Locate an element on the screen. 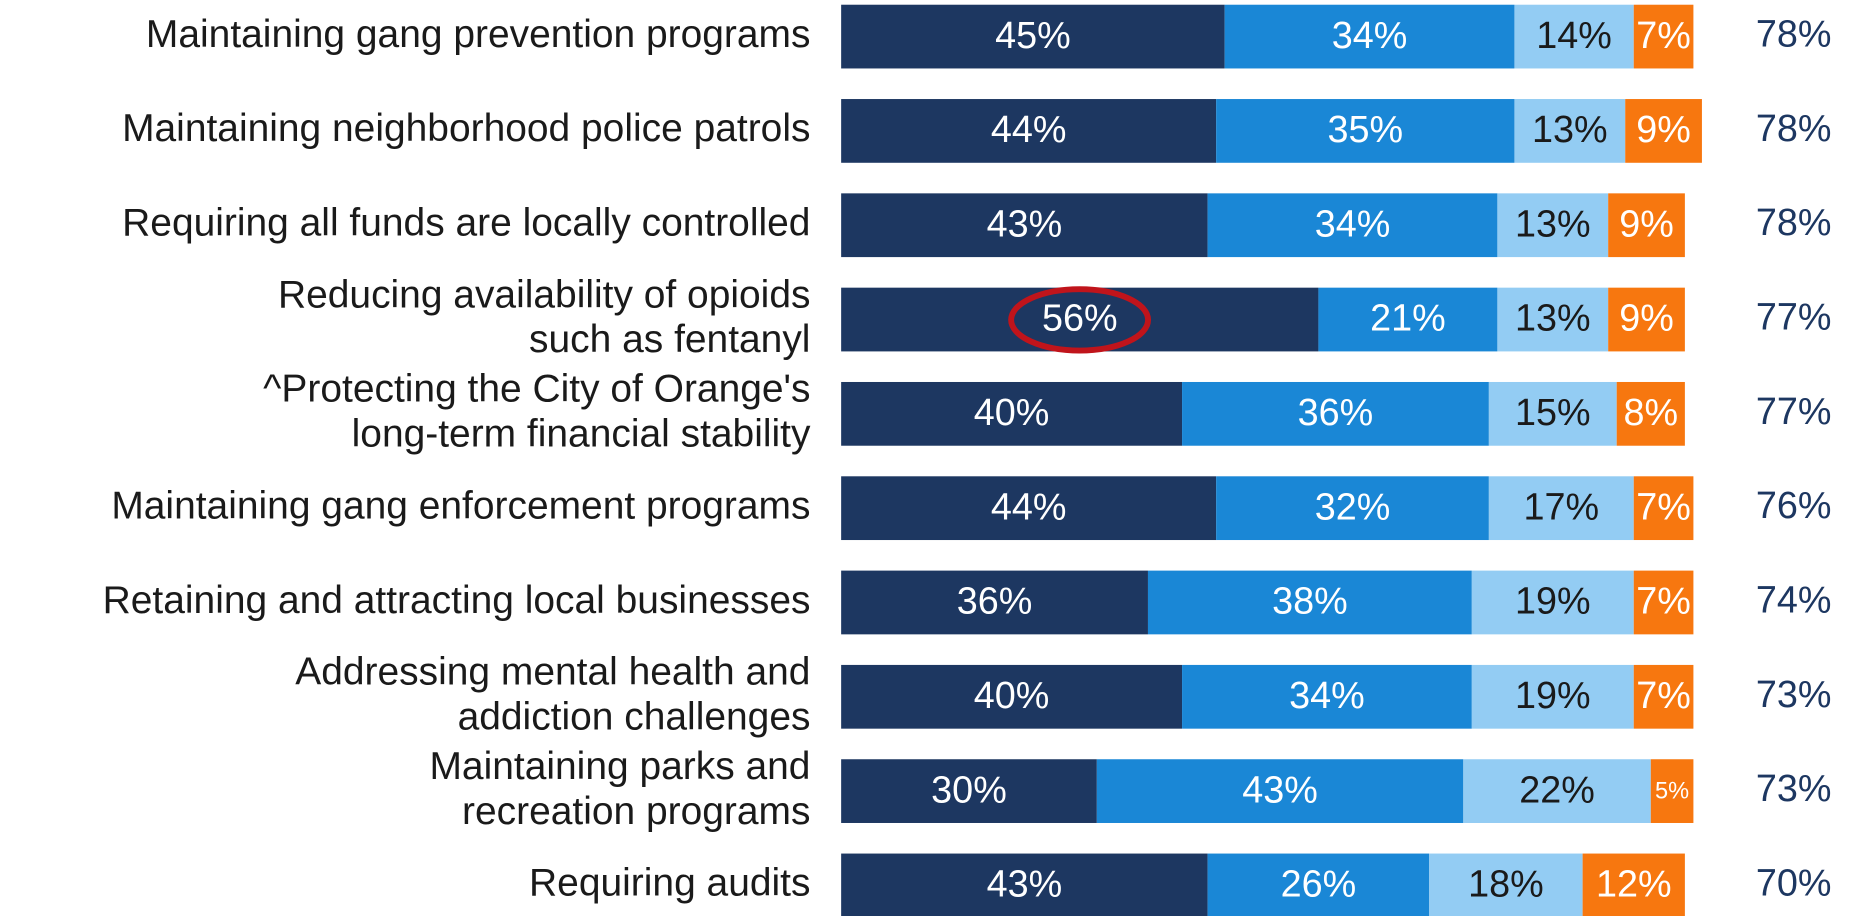 The width and height of the screenshot is (1857, 916). value-label: 32% is located at coordinates (1353, 507).